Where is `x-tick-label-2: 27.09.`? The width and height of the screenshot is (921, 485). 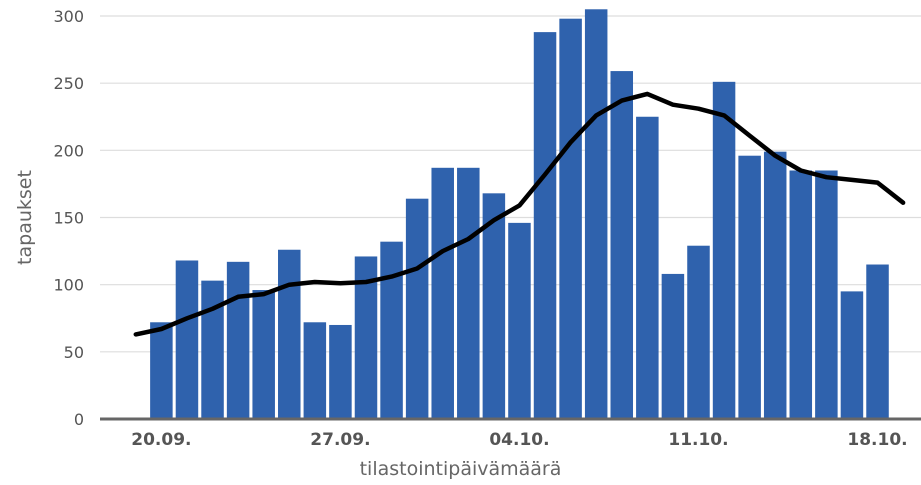 x-tick-label-2: 27.09. is located at coordinates (340, 440).